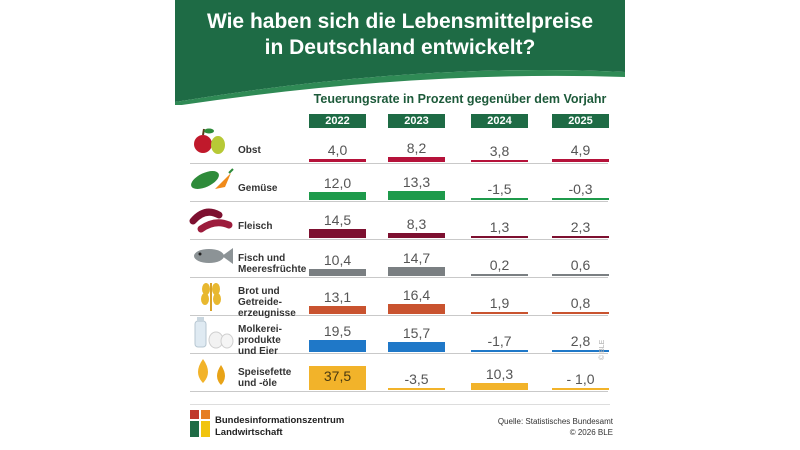  What do you see at coordinates (211, 372) in the screenshot?
I see `oil-drops-icon` at bounding box center [211, 372].